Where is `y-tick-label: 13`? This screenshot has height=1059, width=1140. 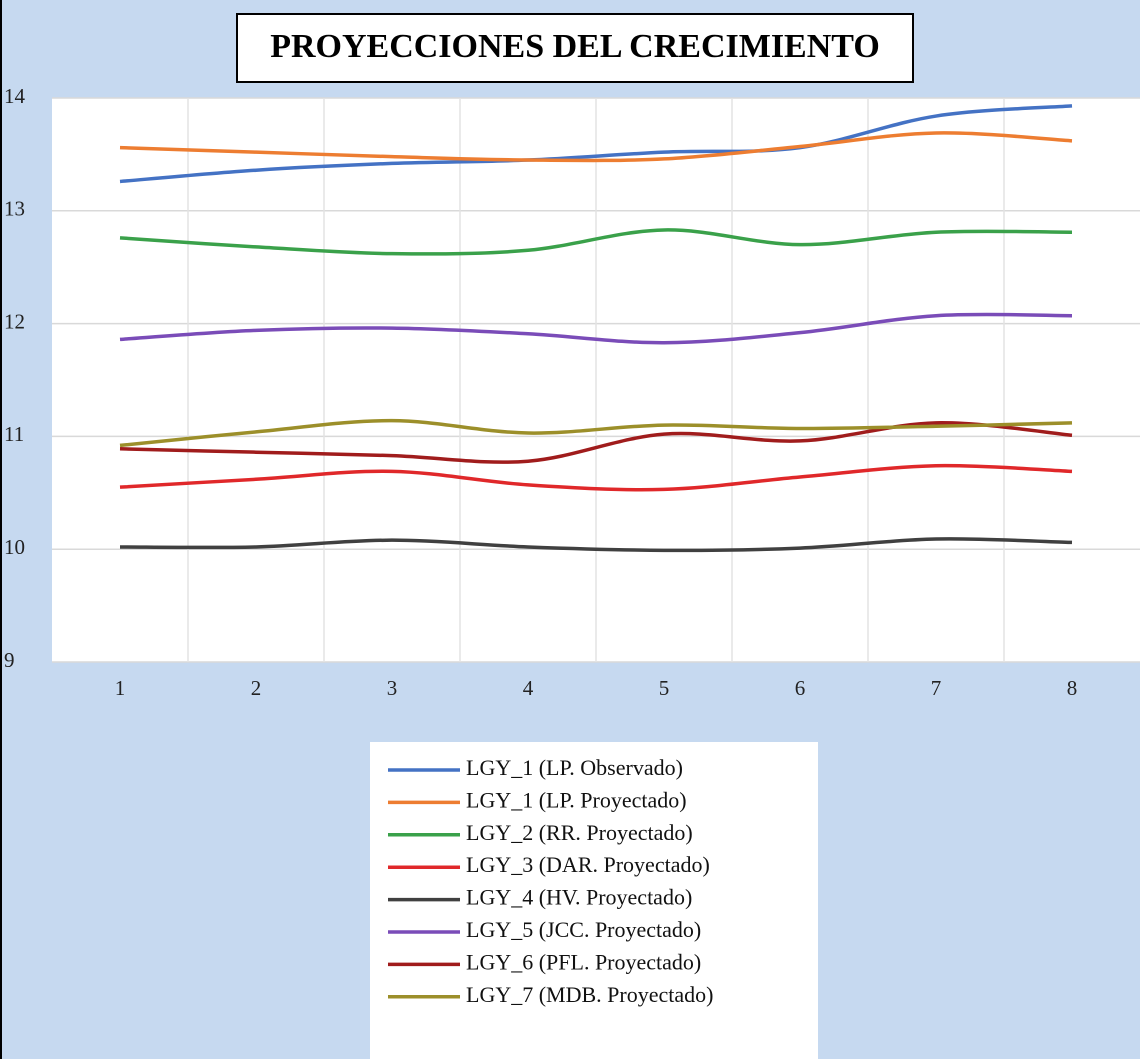
y-tick-label: 13 is located at coordinates (14, 209).